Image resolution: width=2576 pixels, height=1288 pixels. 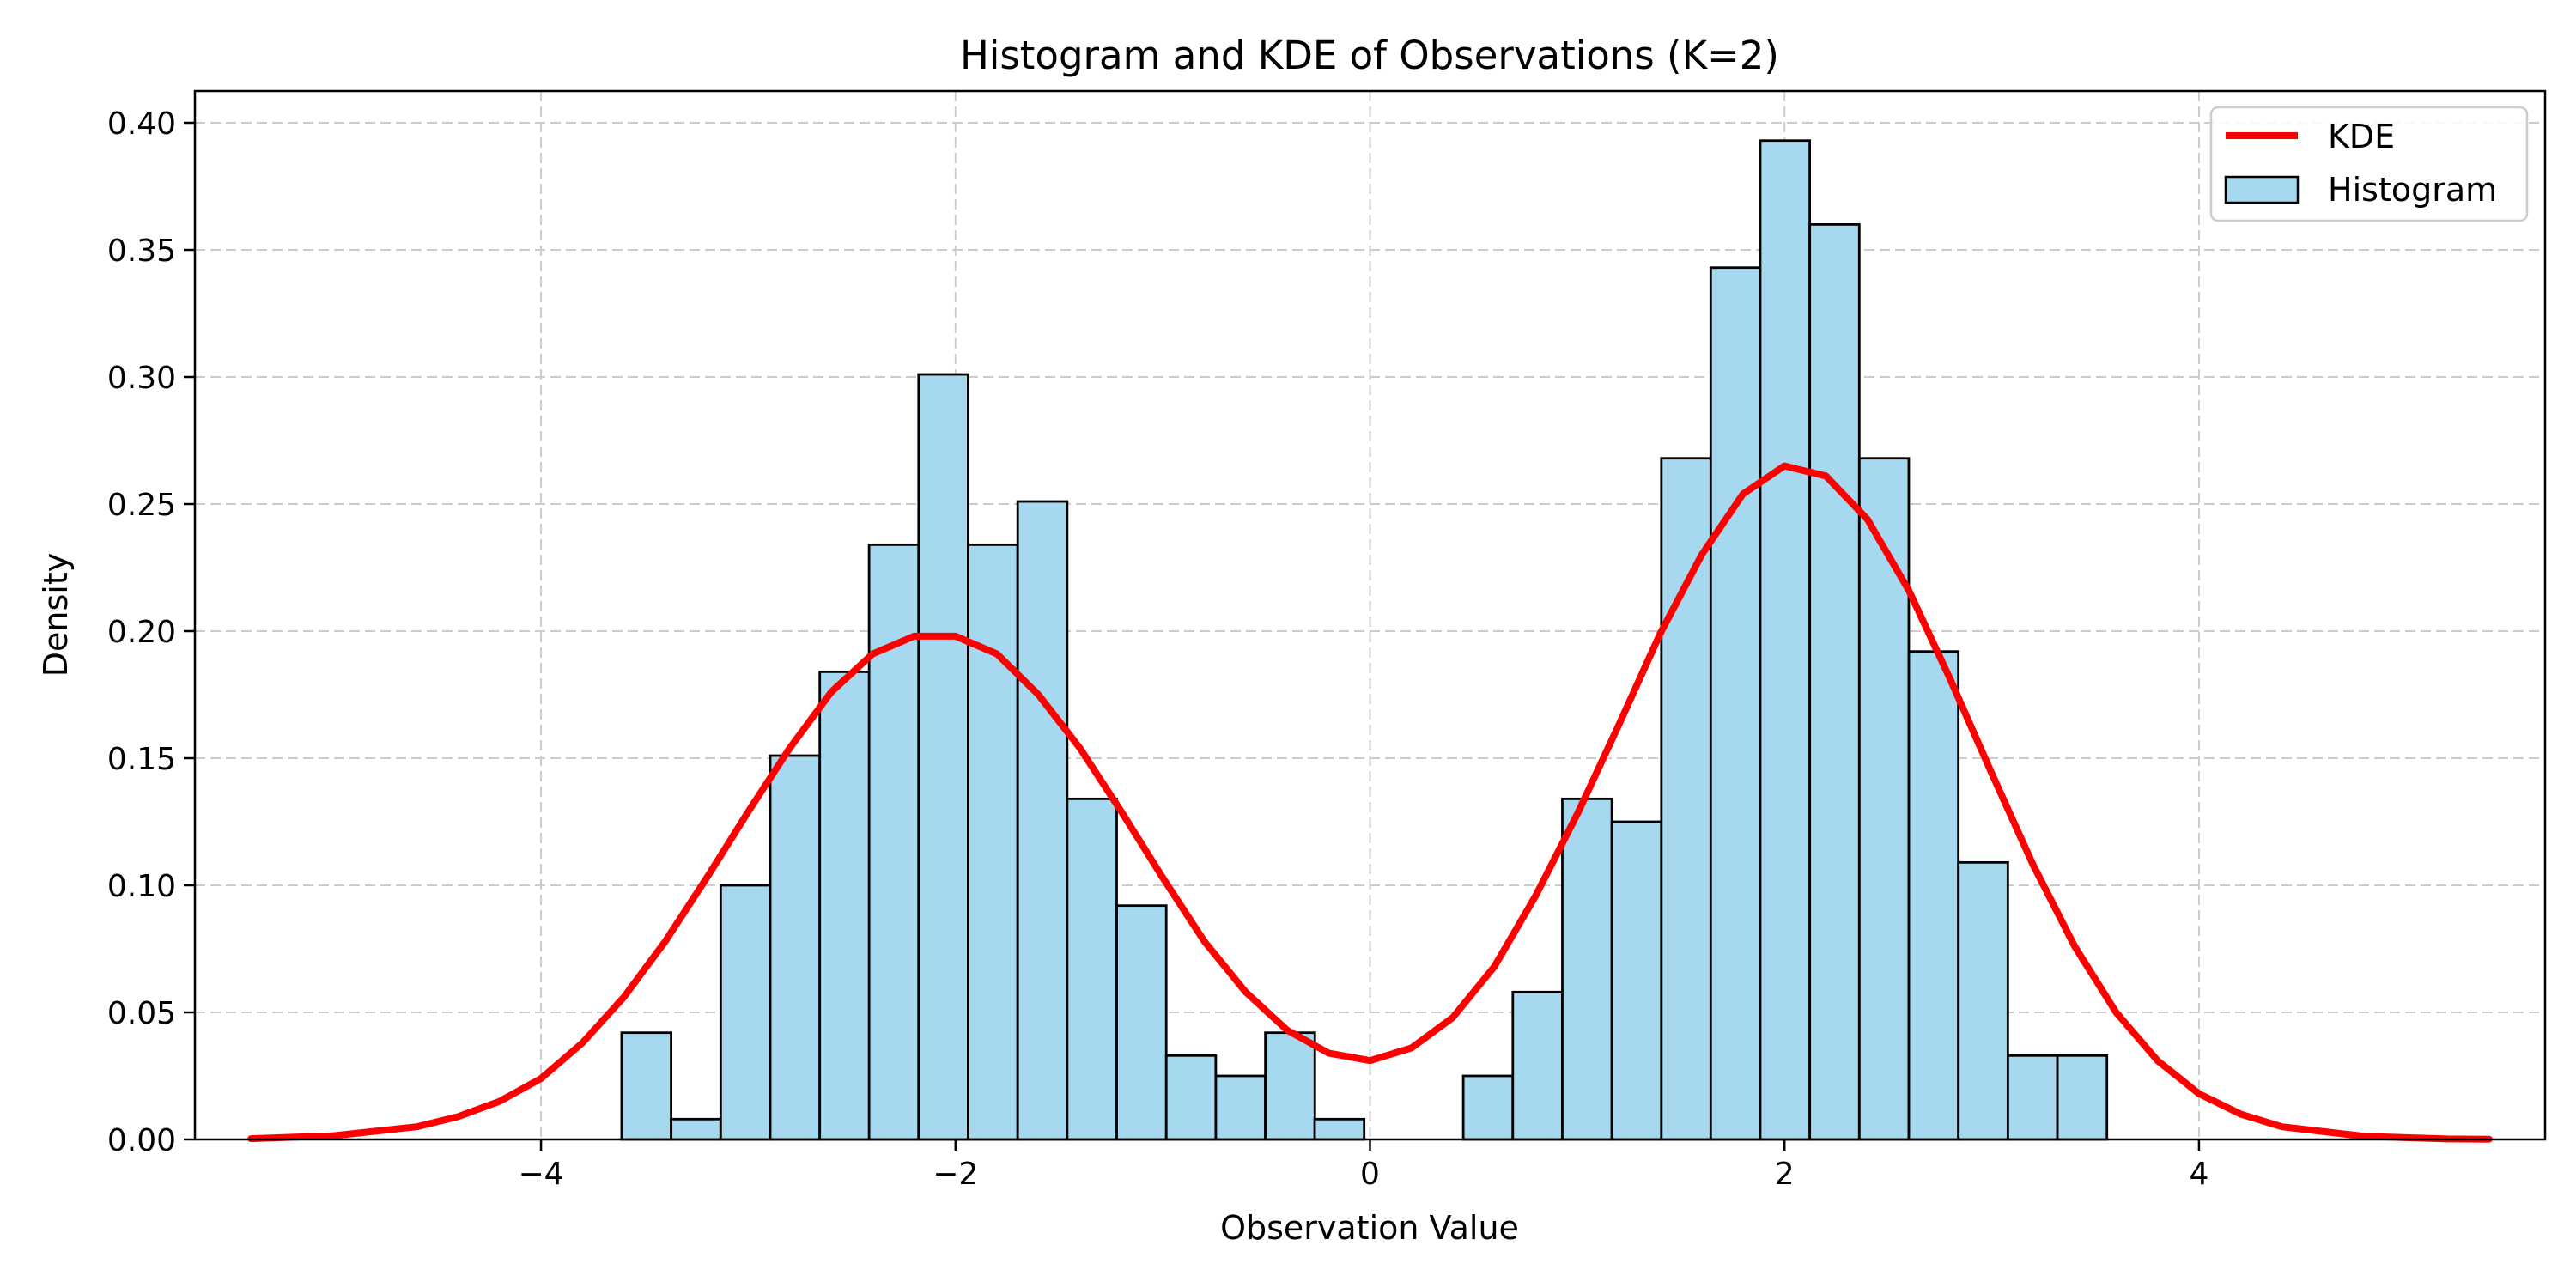 I want to click on y-axis-label: Density, so click(x=56, y=615).